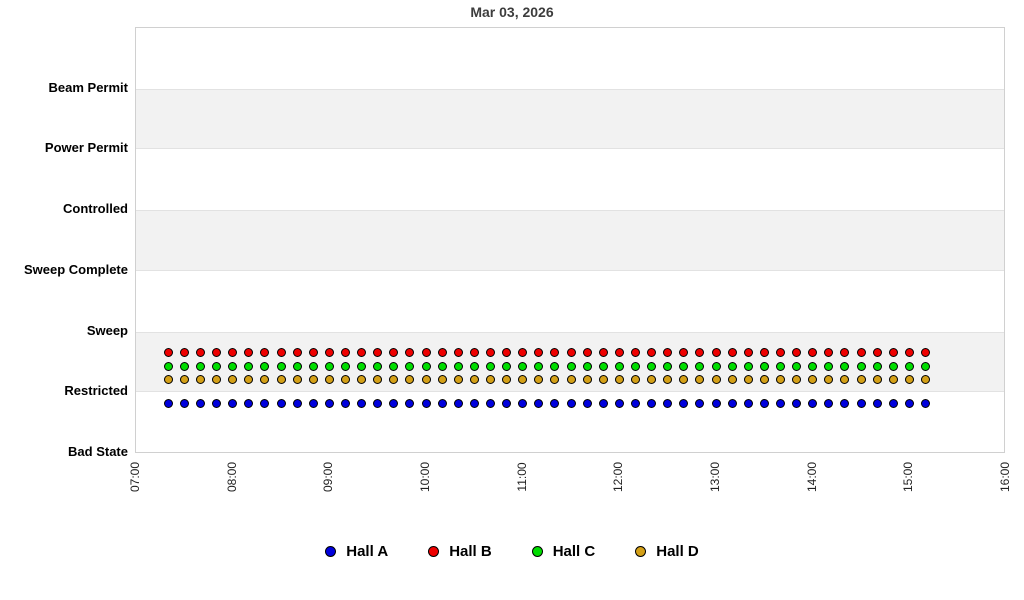 This screenshot has width=1024, height=600. What do you see at coordinates (677, 551) in the screenshot?
I see `legend-label: Hall D` at bounding box center [677, 551].